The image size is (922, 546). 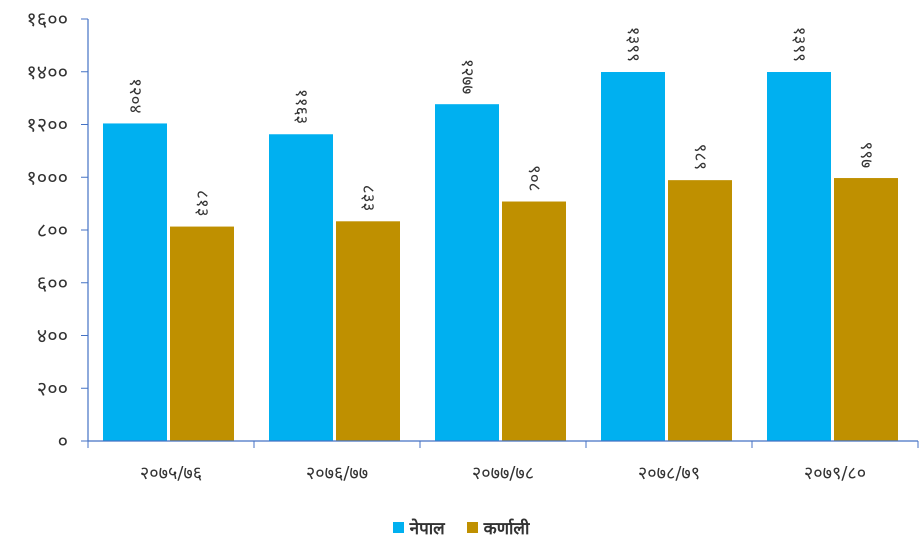 What do you see at coordinates (52, 388) in the screenshot?
I see `y-tick-label: २००` at bounding box center [52, 388].